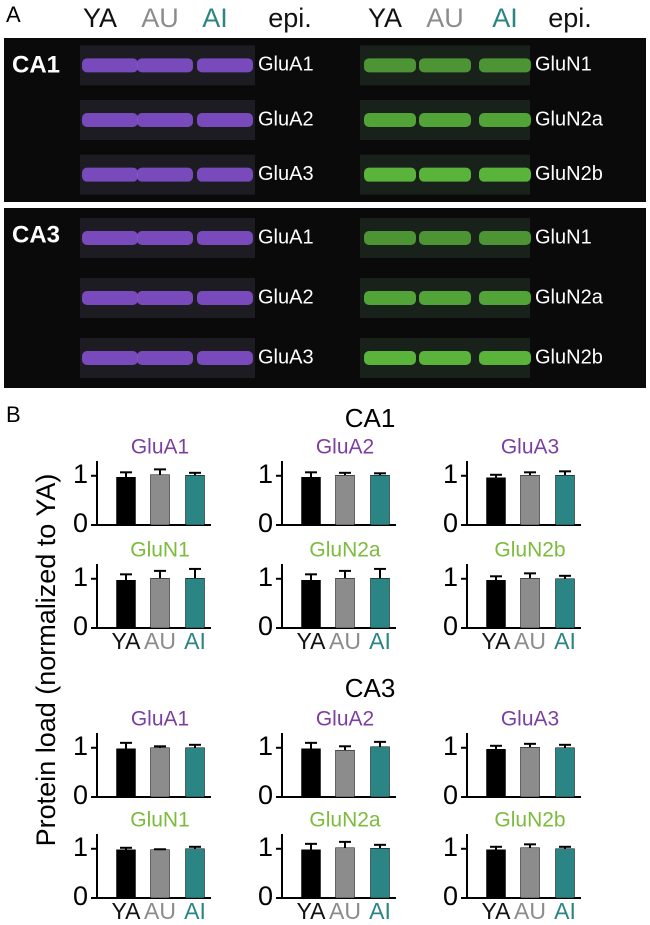  Describe the element at coordinates (345, 550) in the screenshot. I see `chart-title: GluN2a` at that location.